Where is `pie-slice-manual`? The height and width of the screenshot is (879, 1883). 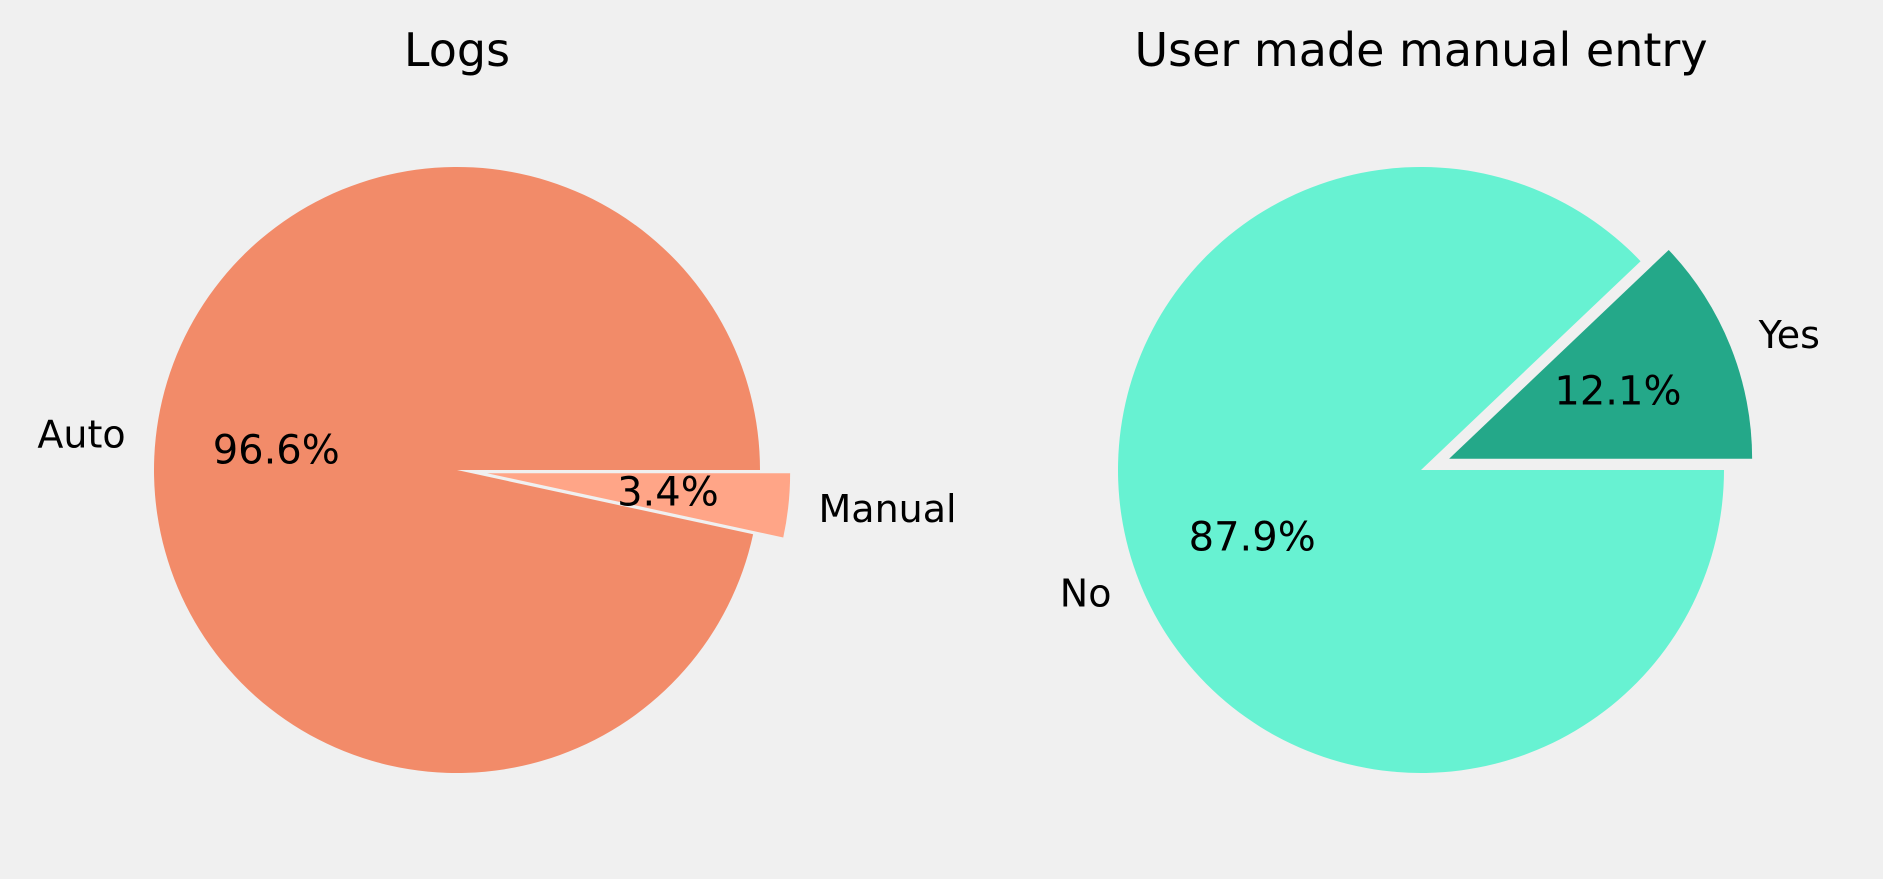
pie-slice-manual is located at coordinates (639, 505).